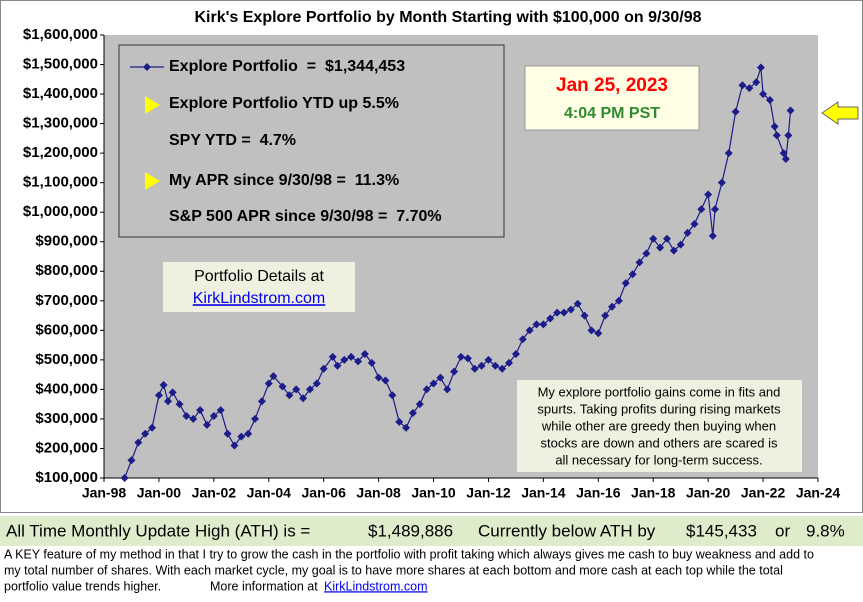 This screenshot has height=602, width=863. I want to click on footer-line: portfolio value trends higher., so click(82, 586).